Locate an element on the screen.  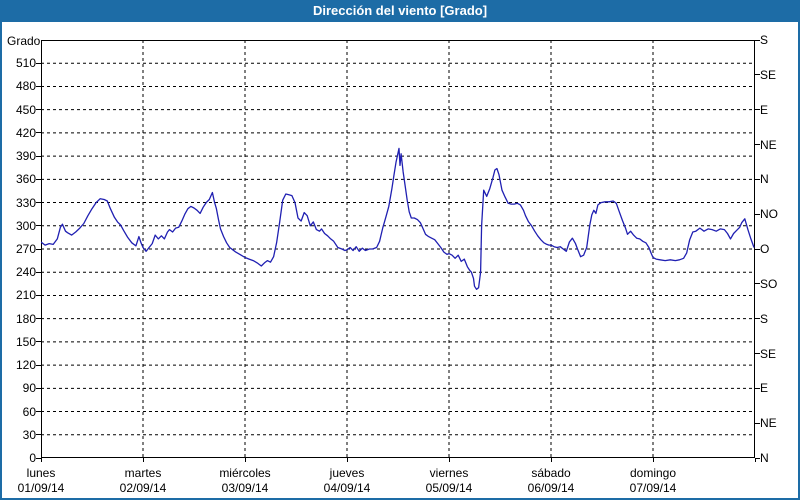
x-axis-day-label: miércoles is located at coordinates (245, 473).